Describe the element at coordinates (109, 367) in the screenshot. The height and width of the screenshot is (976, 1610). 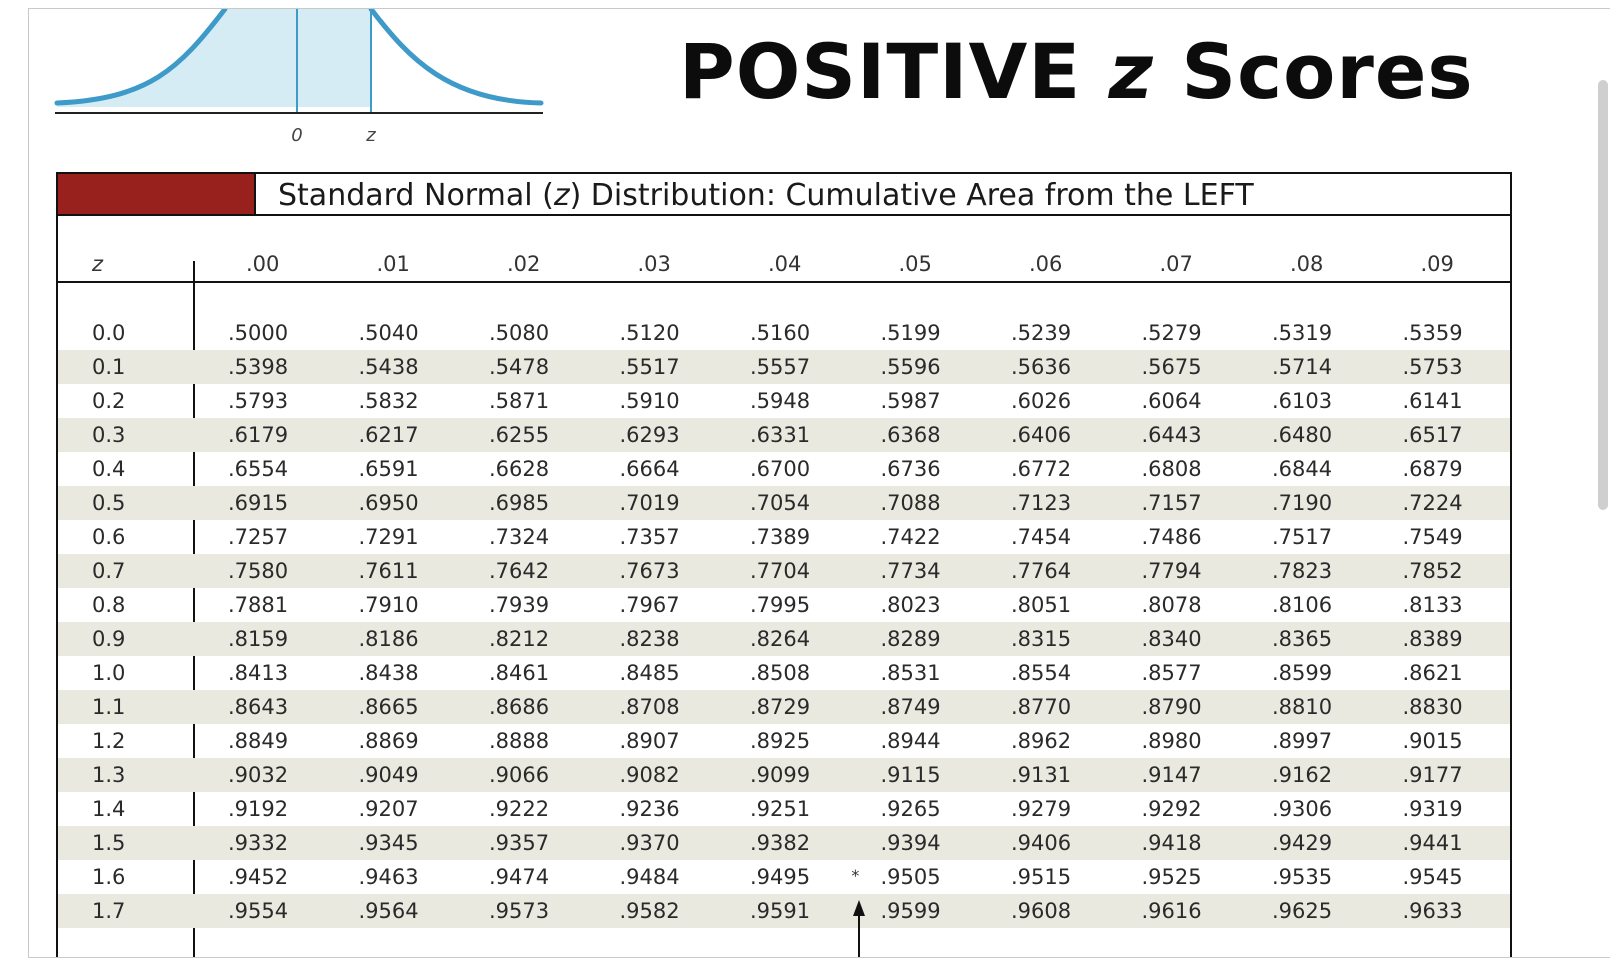
I see `z-value-cell: 0.1` at that location.